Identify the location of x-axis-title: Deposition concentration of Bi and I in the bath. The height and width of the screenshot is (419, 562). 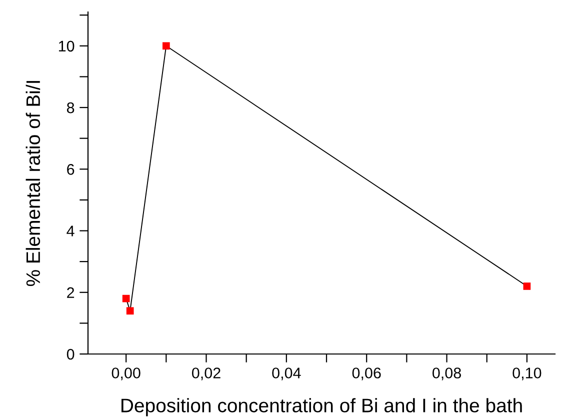
(322, 407).